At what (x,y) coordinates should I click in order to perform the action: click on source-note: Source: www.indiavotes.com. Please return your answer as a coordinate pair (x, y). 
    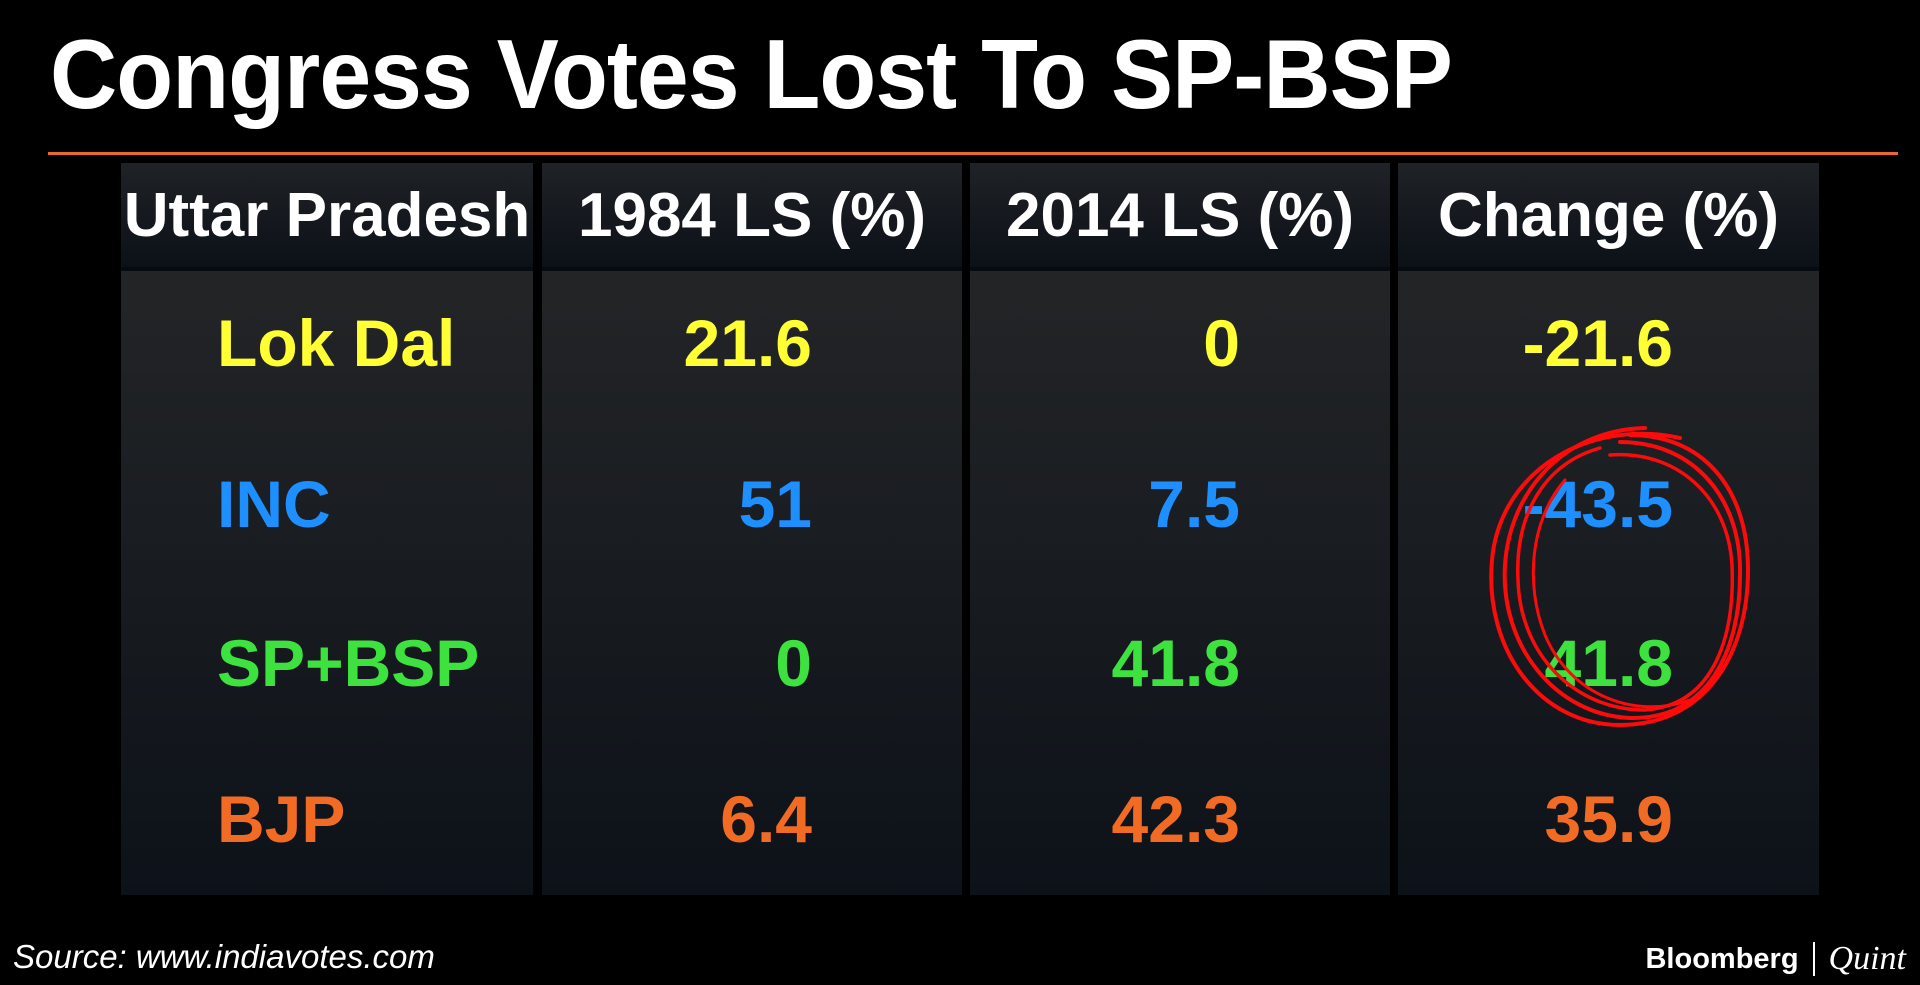
    Looking at the image, I should click on (224, 956).